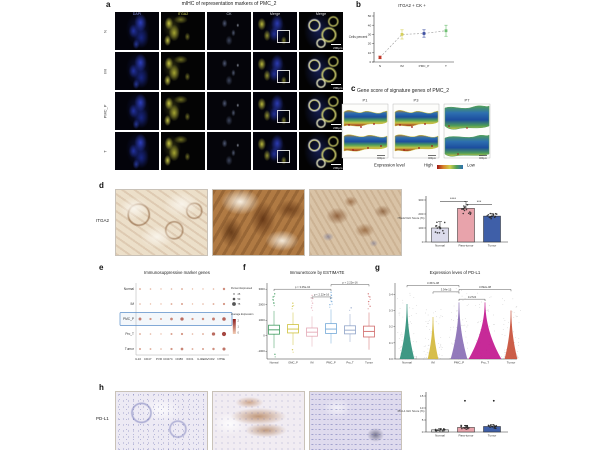 Image resolution: width=600 pixels, height=450 pixels. I want to click on dot-PMC_P-NT5E, so click(224, 319).